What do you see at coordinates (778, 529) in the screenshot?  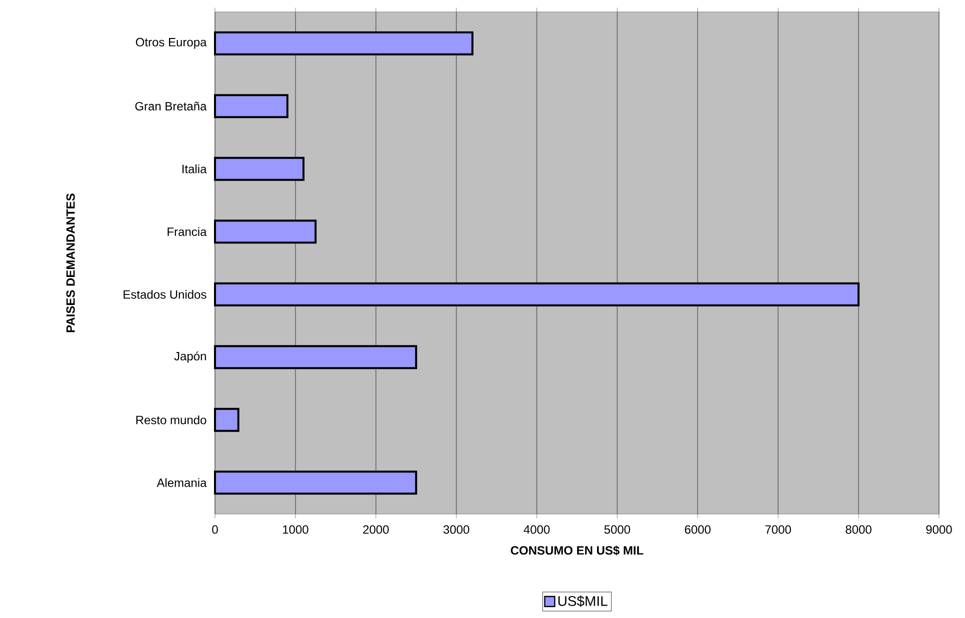 I see `x-tick-label: 7000` at bounding box center [778, 529].